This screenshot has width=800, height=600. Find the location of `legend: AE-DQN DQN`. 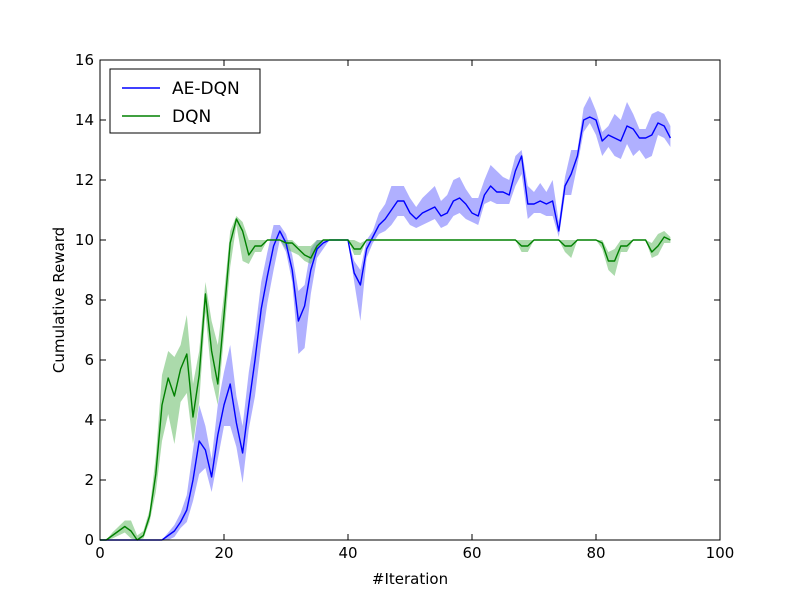

legend: AE-DQN DQN is located at coordinates (185, 101).